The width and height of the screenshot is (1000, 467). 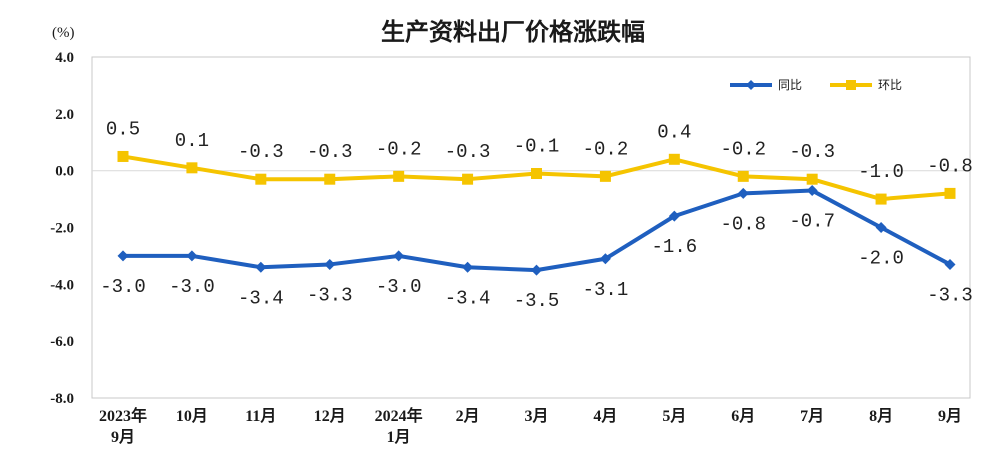 What do you see at coordinates (330, 416) in the screenshot?
I see `x-tick-label: 12月` at bounding box center [330, 416].